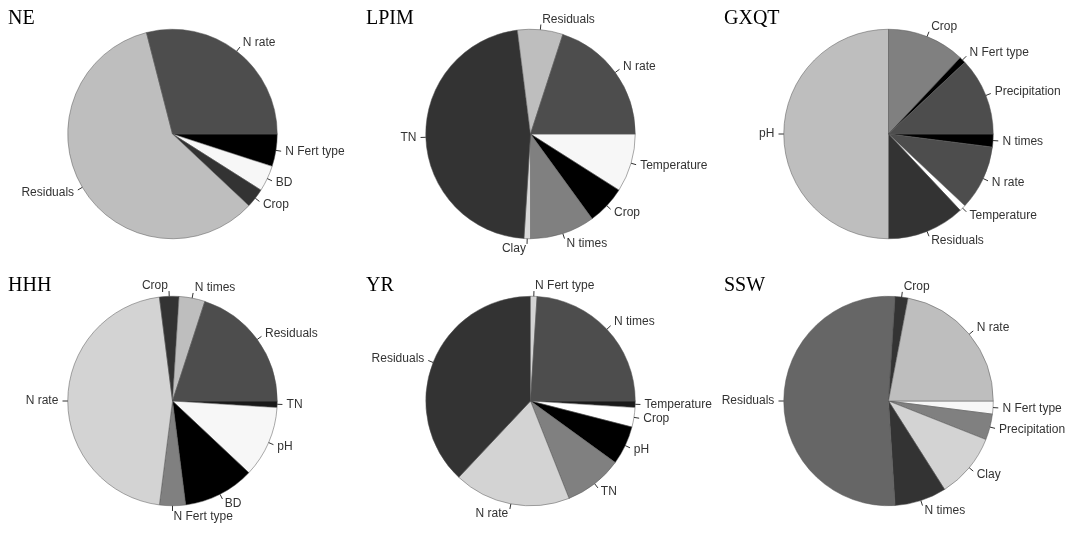 This screenshot has height=533, width=1074. What do you see at coordinates (30, 284) in the screenshot?
I see `chart-title: HHH` at bounding box center [30, 284].